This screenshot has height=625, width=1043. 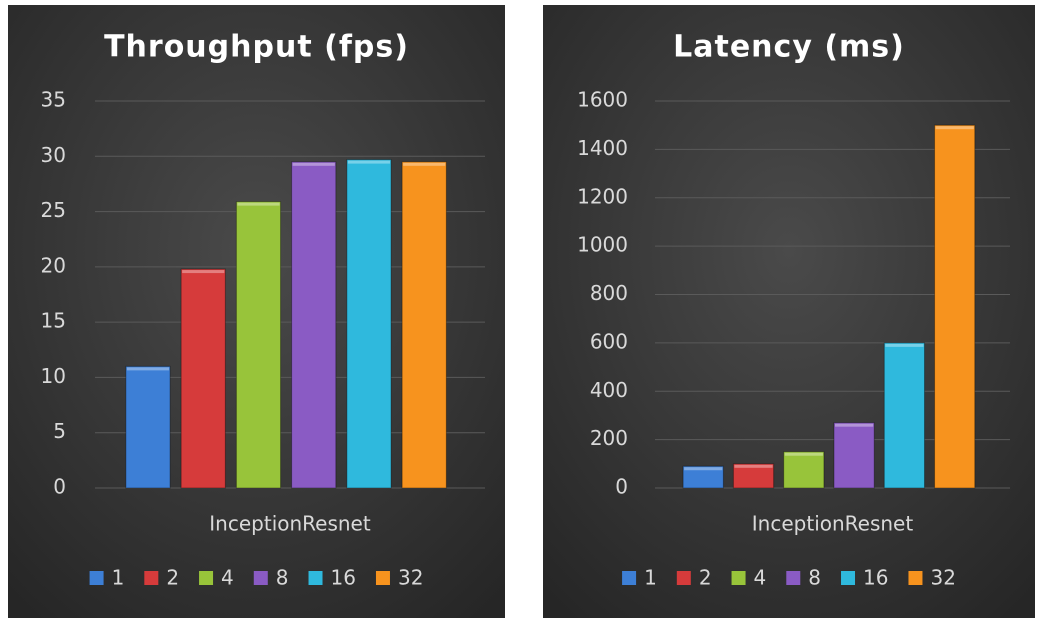 I want to click on y-tick-label: 10, so click(x=53, y=376).